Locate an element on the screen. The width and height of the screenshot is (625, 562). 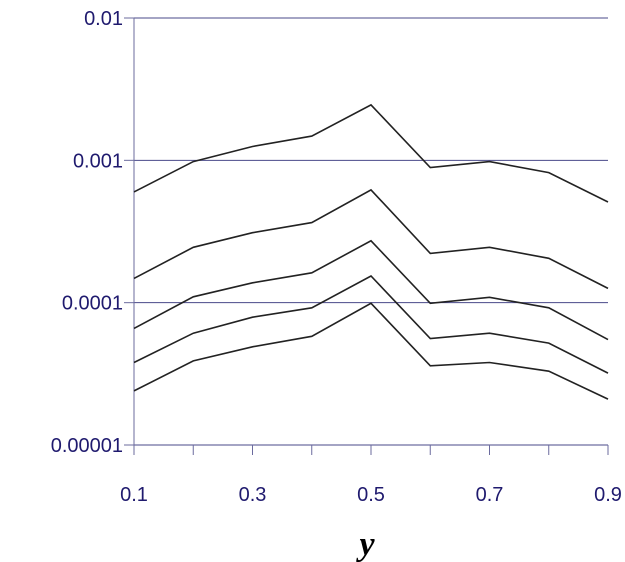
x-tick-label: 0.5 is located at coordinates (371, 495).